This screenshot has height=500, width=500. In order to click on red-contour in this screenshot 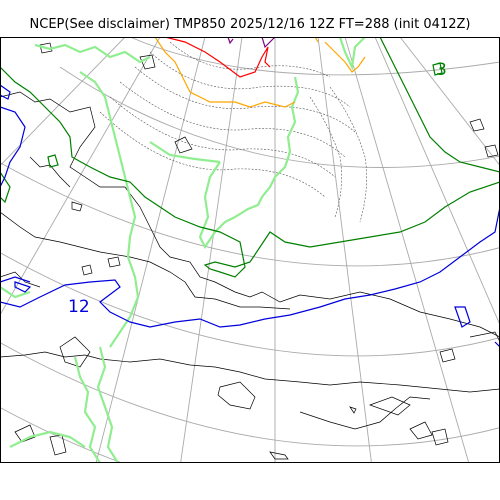, I will do `click(217, 57)`.